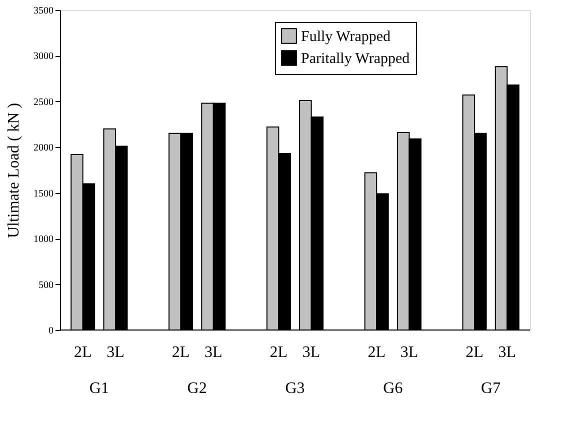  I want to click on text: G2, so click(197, 388).